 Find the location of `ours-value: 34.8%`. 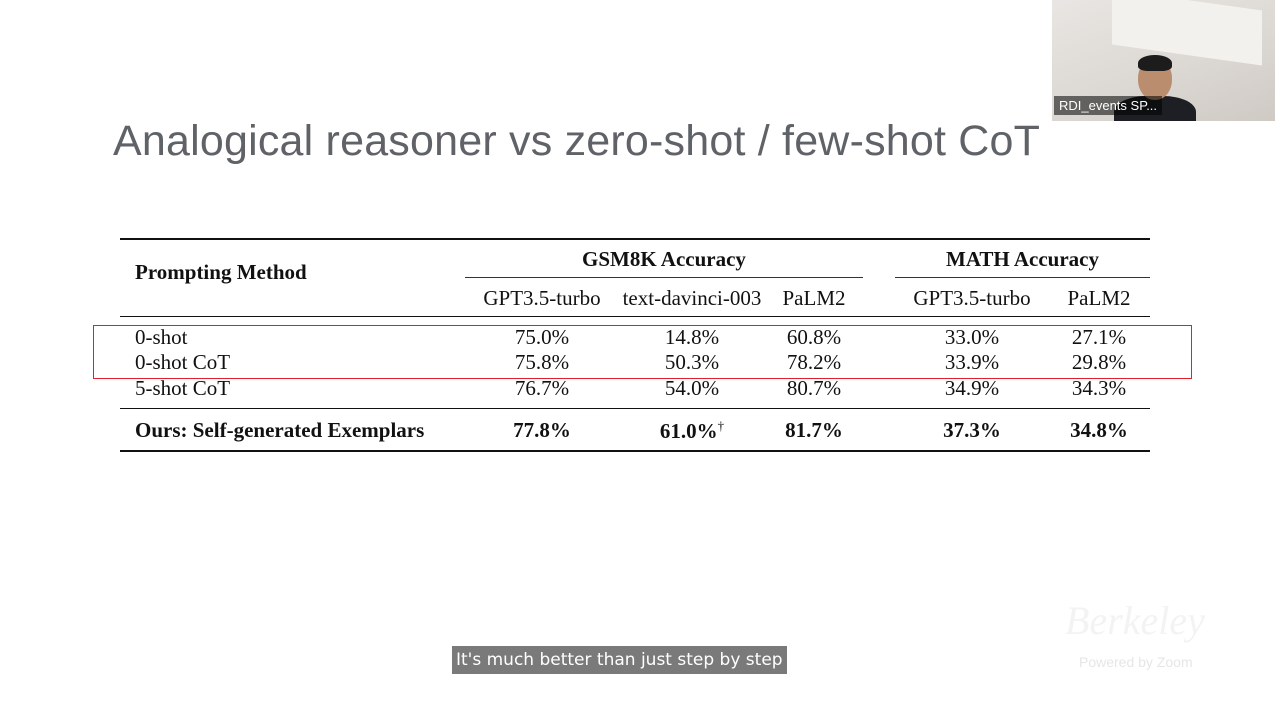

ours-value: 34.8% is located at coordinates (1099, 430).